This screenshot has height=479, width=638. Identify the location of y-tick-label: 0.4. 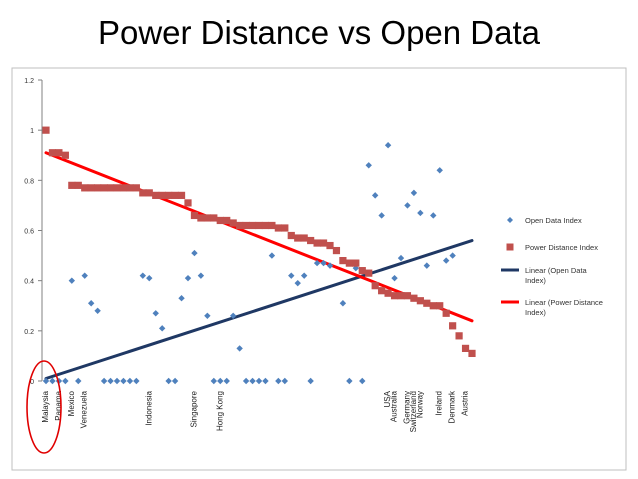
(29, 282).